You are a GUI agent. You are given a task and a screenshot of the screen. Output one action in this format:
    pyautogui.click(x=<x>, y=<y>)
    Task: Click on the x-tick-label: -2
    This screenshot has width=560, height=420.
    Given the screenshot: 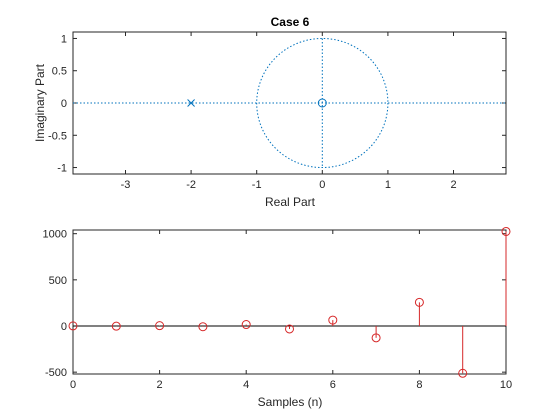 What is the action you would take?
    pyautogui.click(x=191, y=185)
    